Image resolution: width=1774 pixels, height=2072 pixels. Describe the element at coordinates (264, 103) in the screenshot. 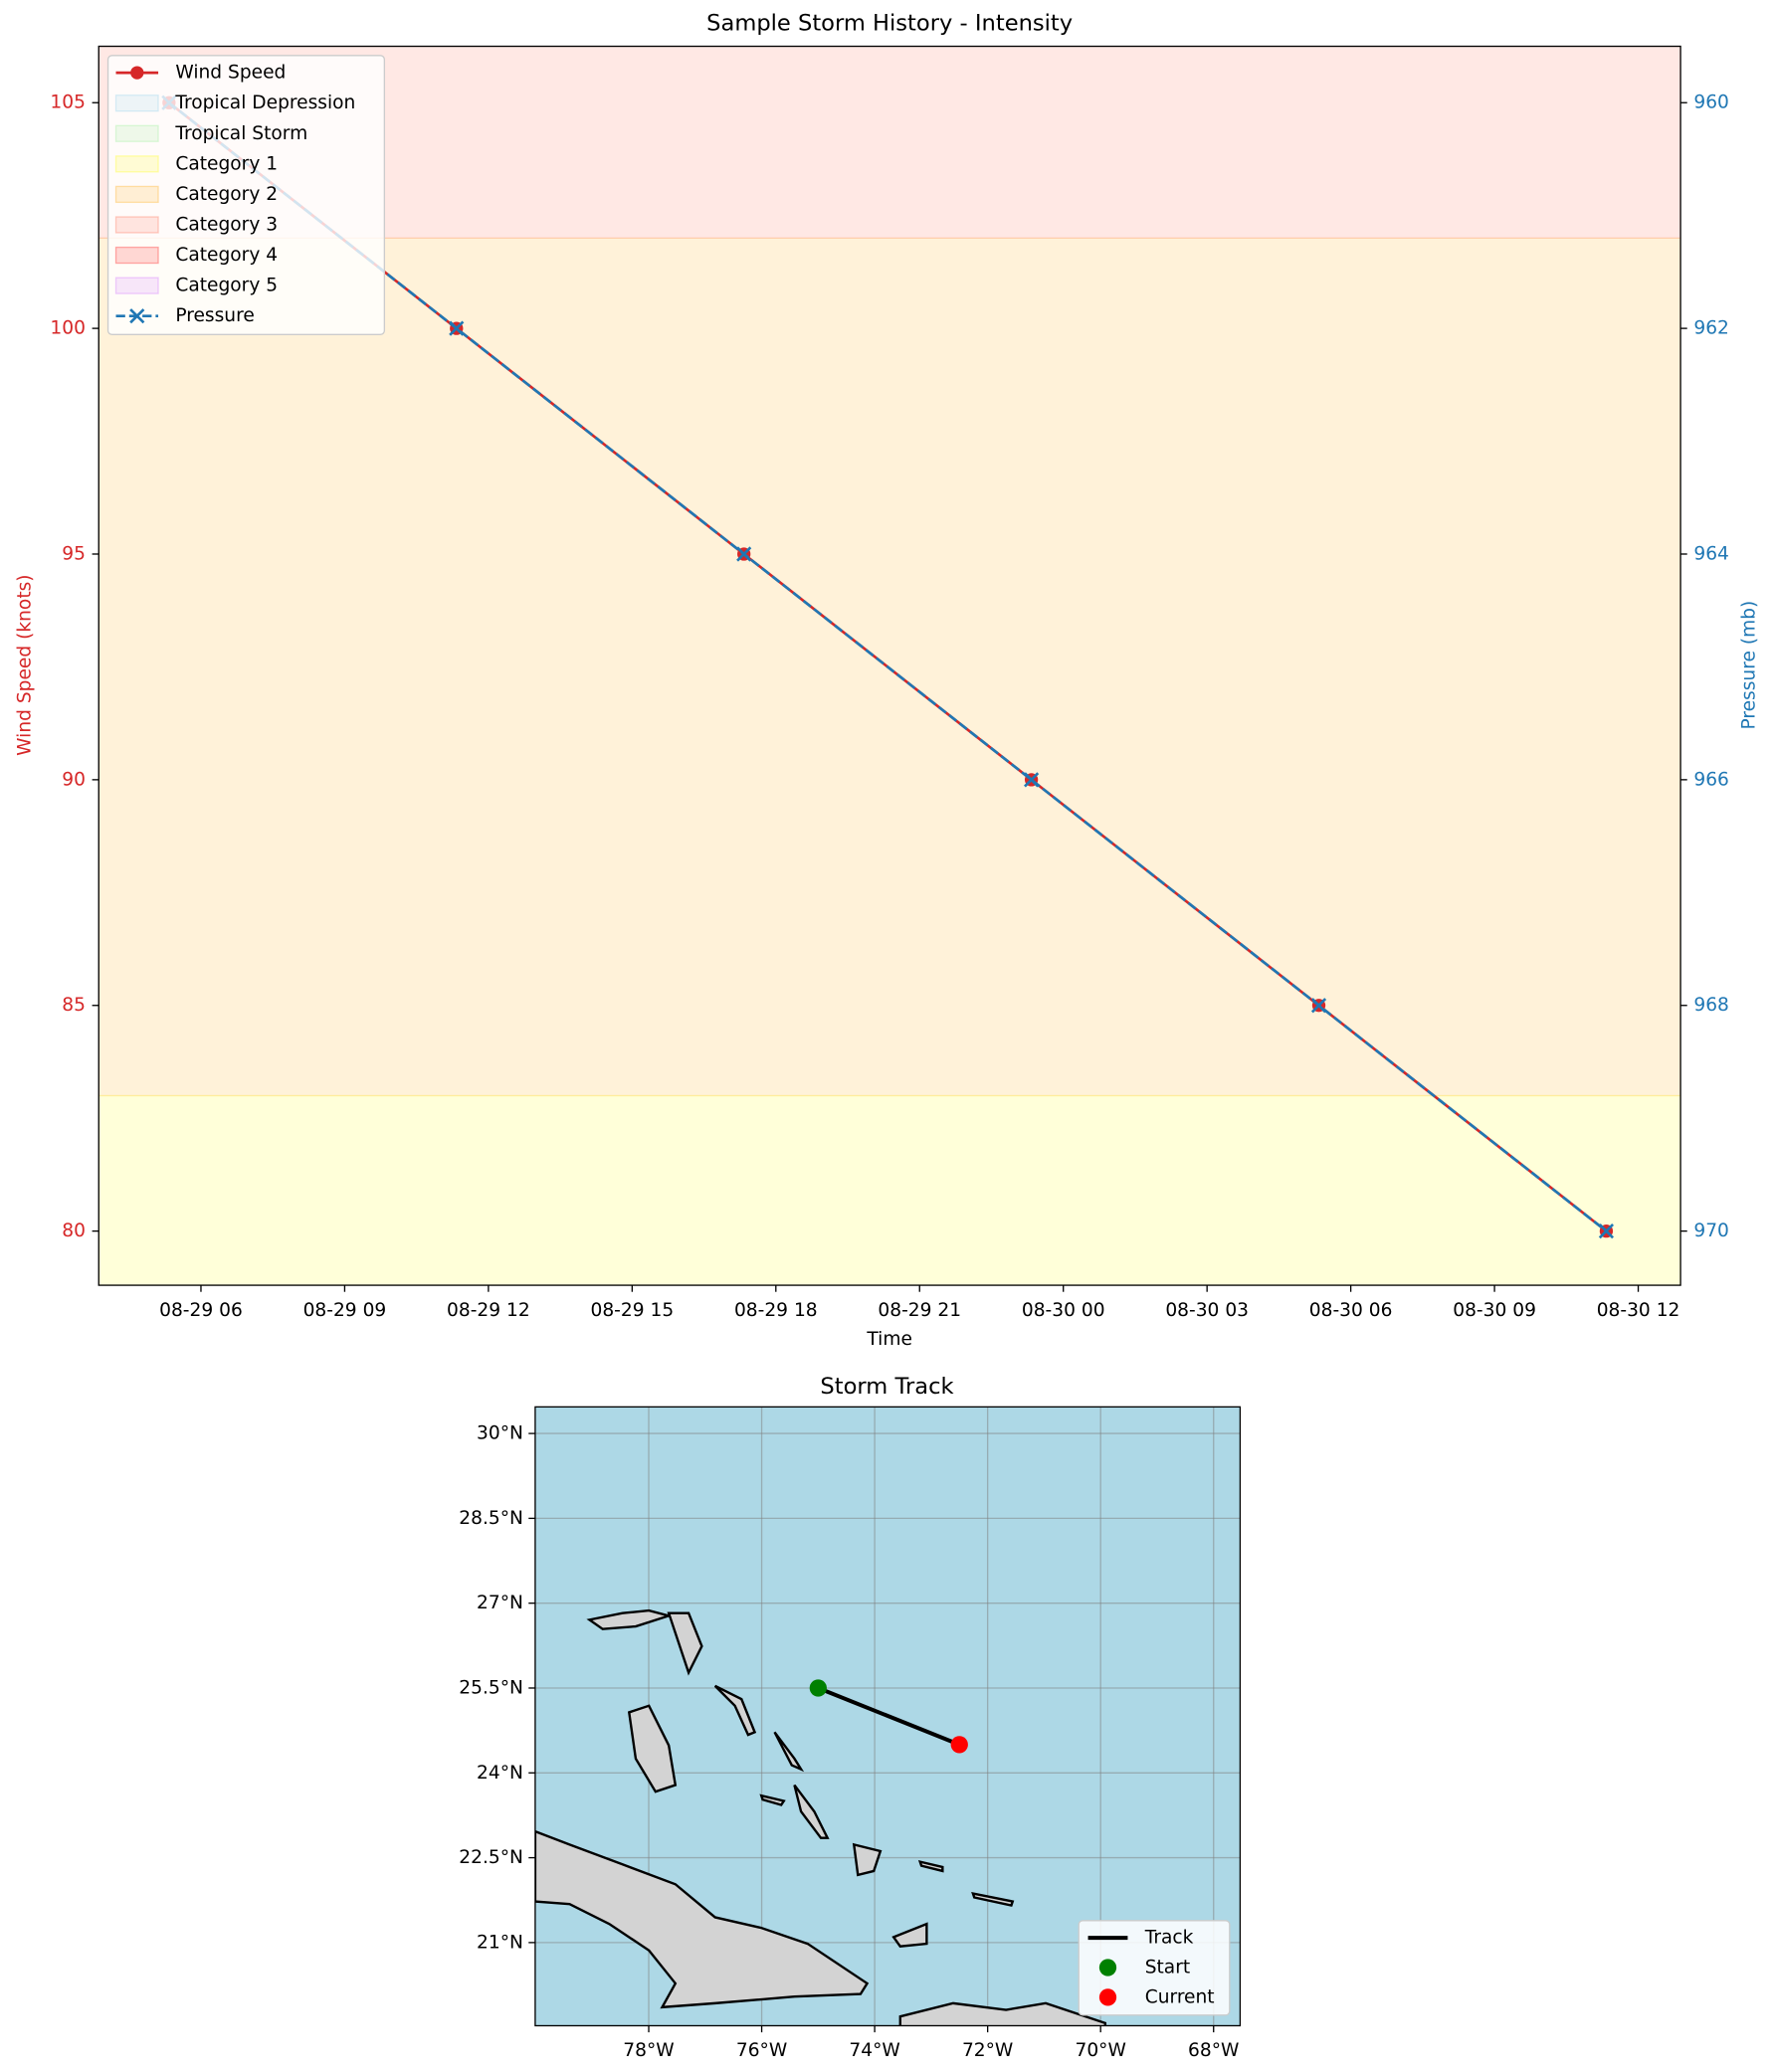

I see `legend-label: Tropical Depression` at that location.